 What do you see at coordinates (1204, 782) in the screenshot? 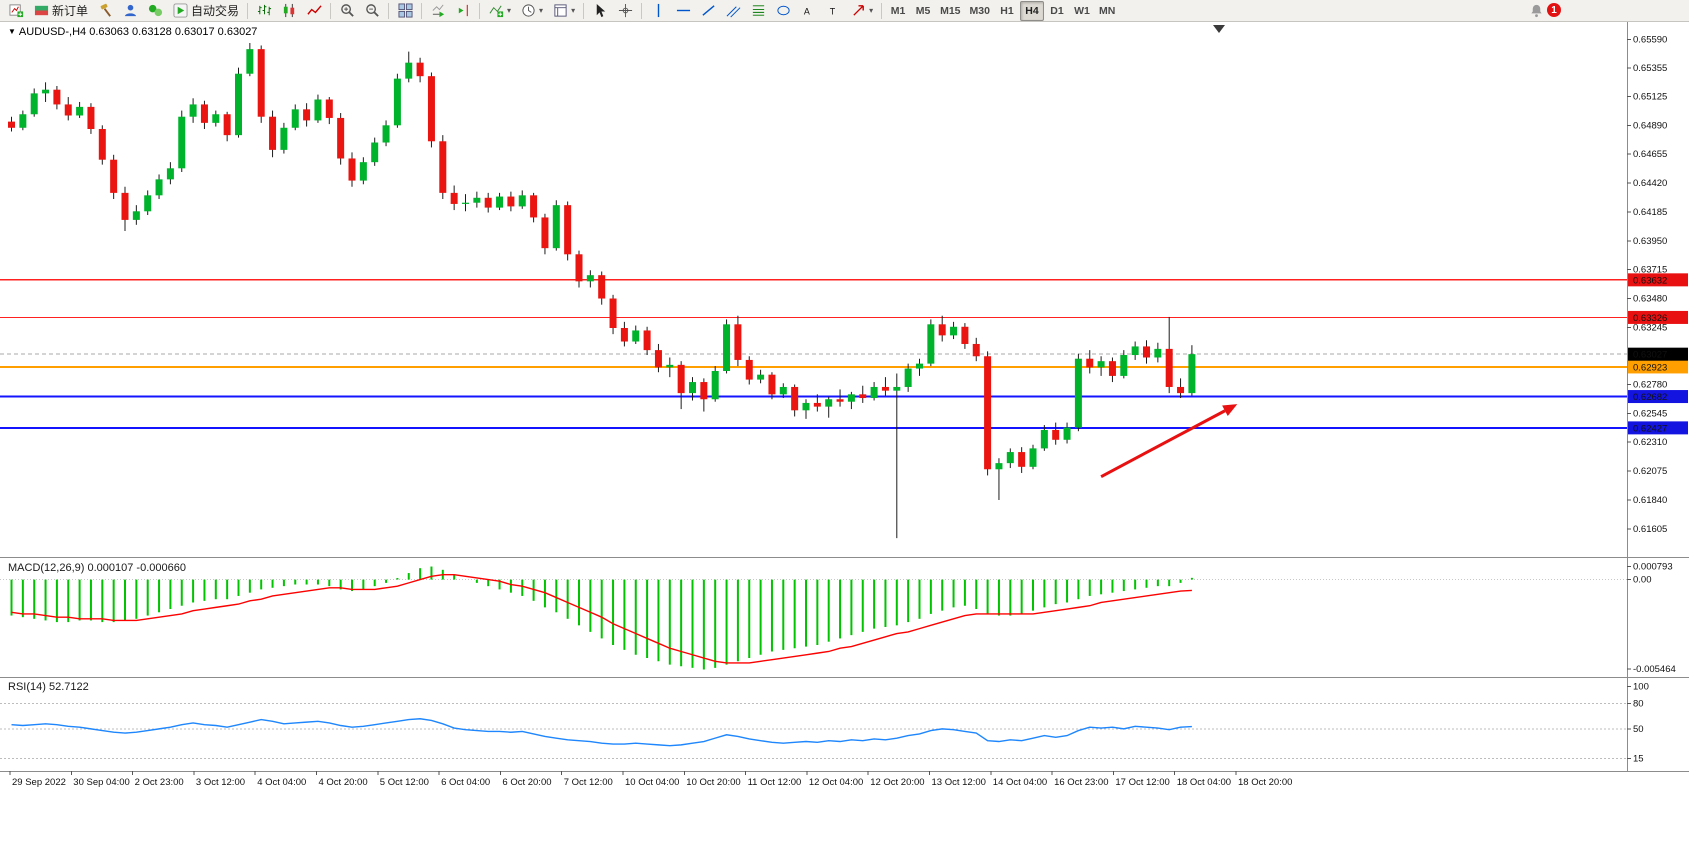
I see `time-label: 18 Oct 04:00` at bounding box center [1204, 782].